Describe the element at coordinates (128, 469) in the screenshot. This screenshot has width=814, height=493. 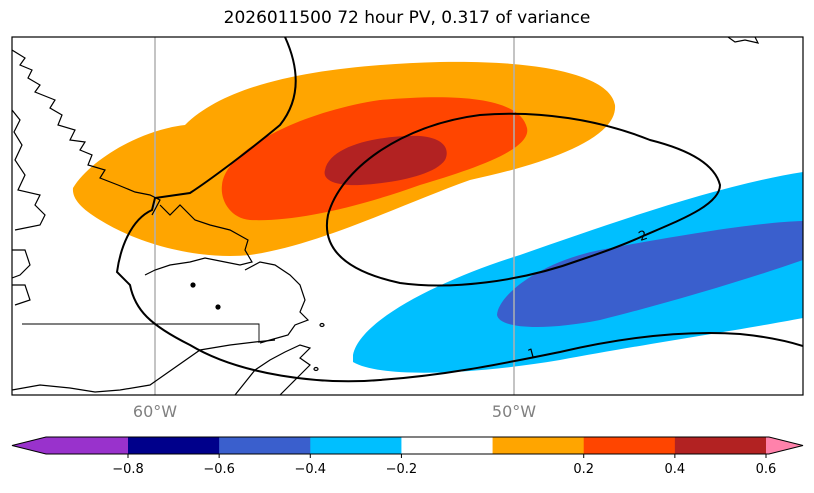
I see `colorbar-tick-label: −0.8` at that location.